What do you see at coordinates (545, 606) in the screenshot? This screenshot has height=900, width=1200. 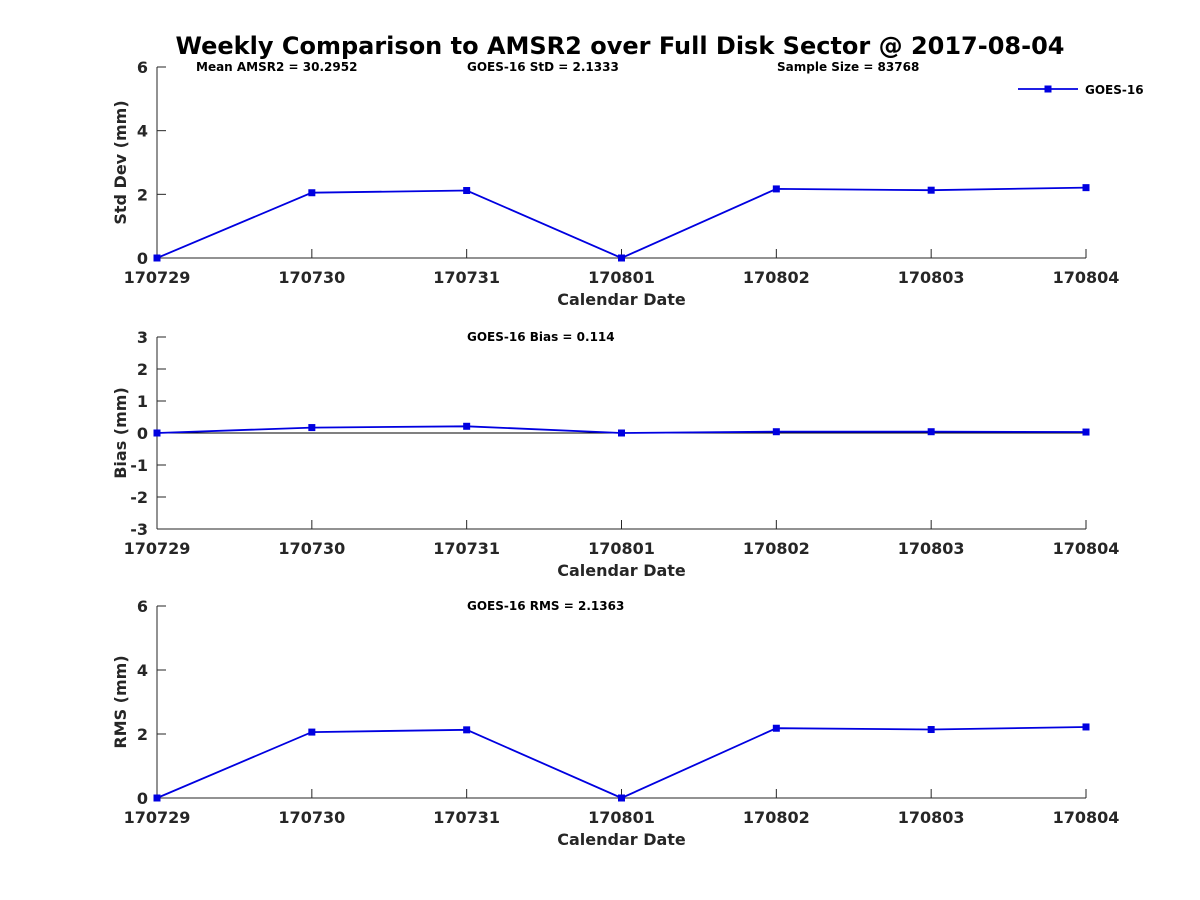 I see `stat-annotation: GOES-16 RMS = 2.1363` at bounding box center [545, 606].